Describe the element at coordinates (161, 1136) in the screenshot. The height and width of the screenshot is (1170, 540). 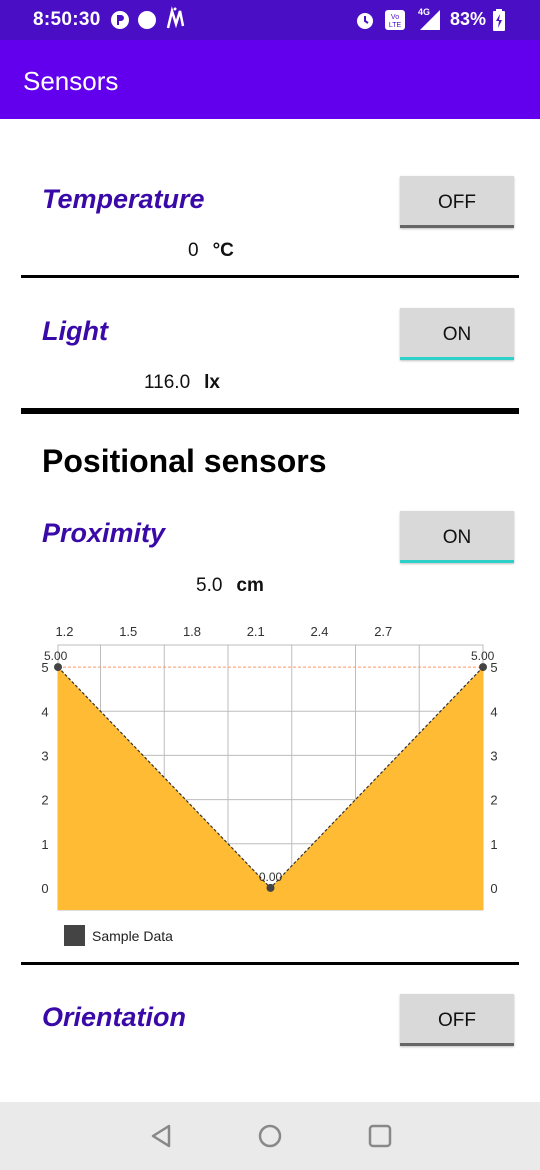
I see `back-icon` at that location.